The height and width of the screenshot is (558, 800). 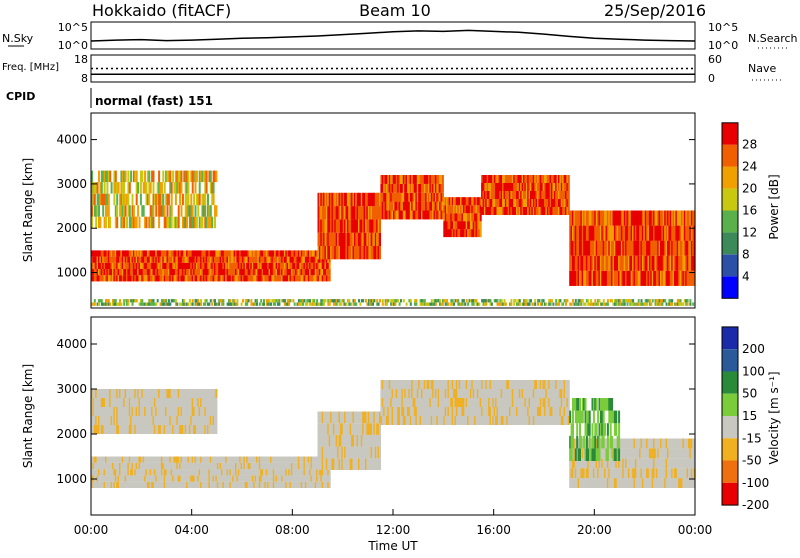 What do you see at coordinates (723, 27) in the screenshot?
I see `noise-right-tick-top: 10^5` at bounding box center [723, 27].